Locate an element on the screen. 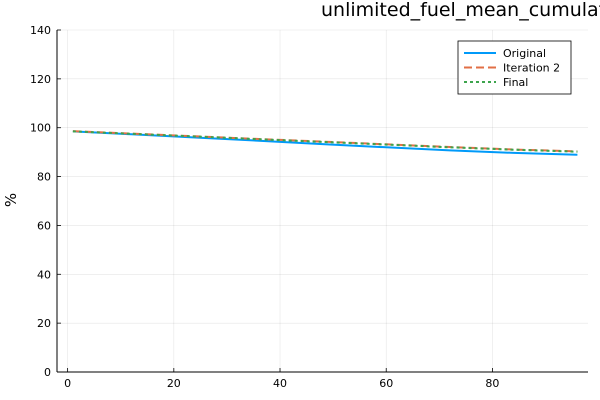 The width and height of the screenshot is (600, 400). y-tick-label: 40 is located at coordinates (44, 274).